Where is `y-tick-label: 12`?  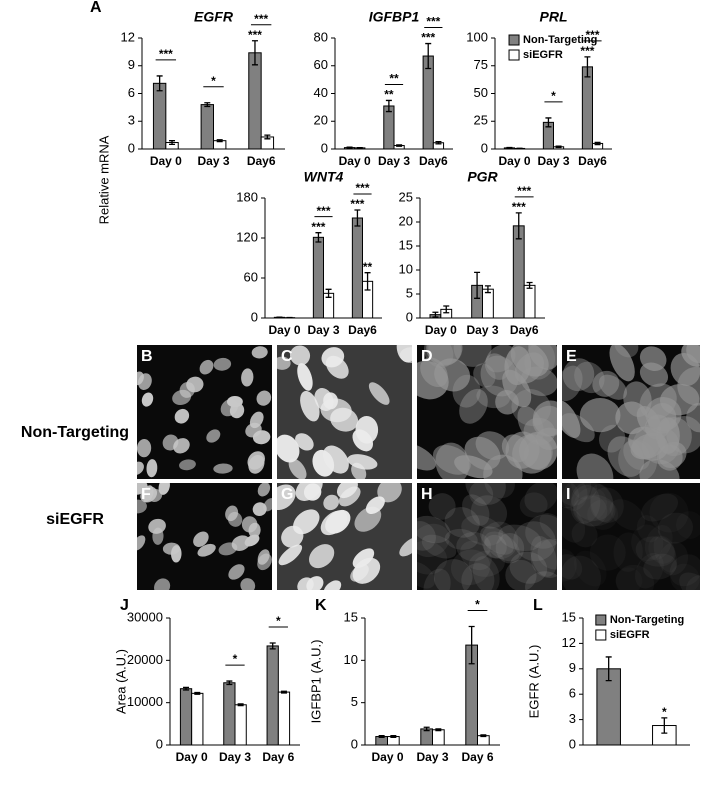
y-tick-label: 12 is located at coordinates (128, 36).